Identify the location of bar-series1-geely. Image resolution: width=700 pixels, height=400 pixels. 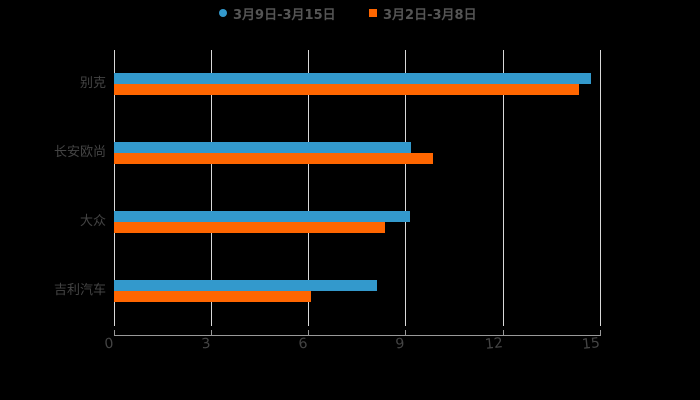
(245, 285).